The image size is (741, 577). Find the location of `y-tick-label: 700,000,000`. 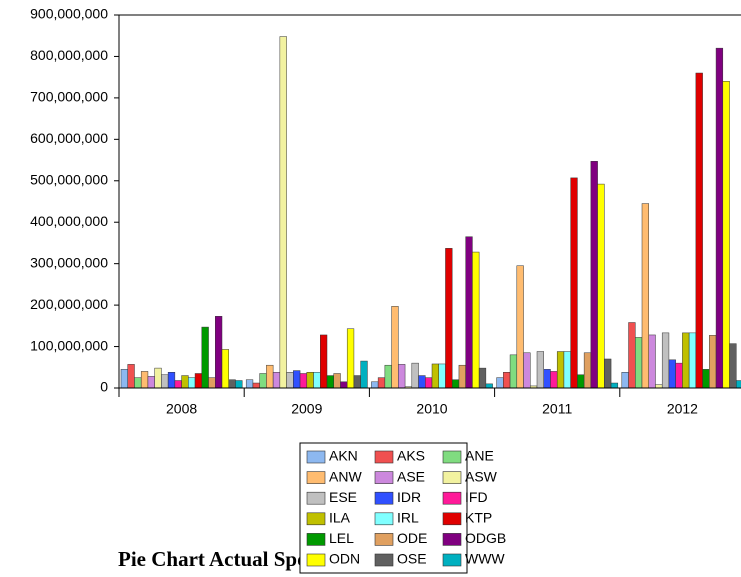

y-tick-label: 700,000,000 is located at coordinates (69, 97).